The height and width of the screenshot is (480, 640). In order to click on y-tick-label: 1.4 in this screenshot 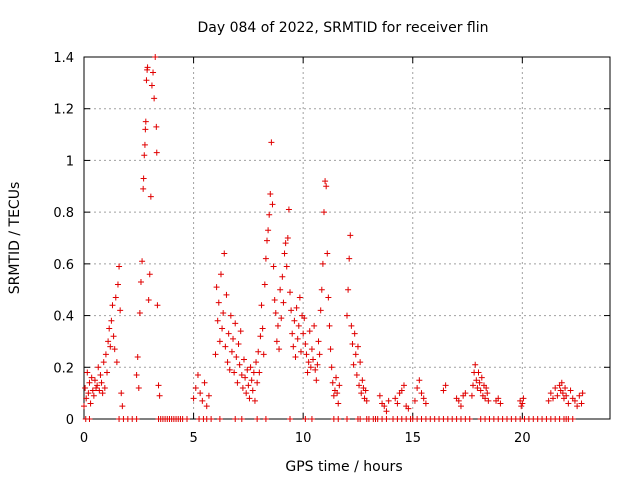, I will do `click(63, 58)`.